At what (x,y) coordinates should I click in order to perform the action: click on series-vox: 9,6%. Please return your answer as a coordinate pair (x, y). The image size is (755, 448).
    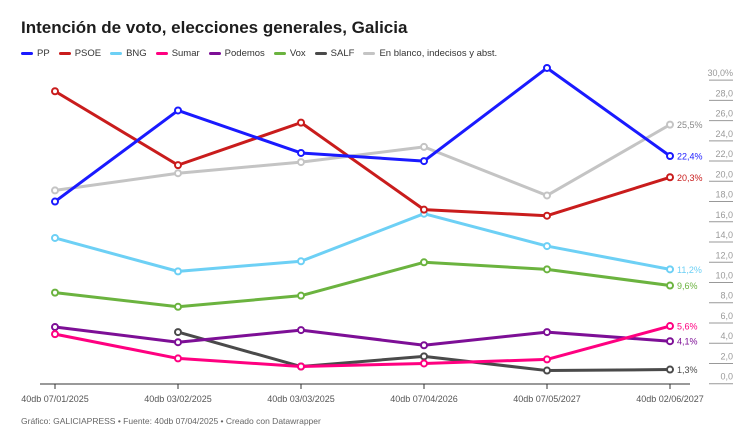
    Looking at the image, I should click on (374, 284).